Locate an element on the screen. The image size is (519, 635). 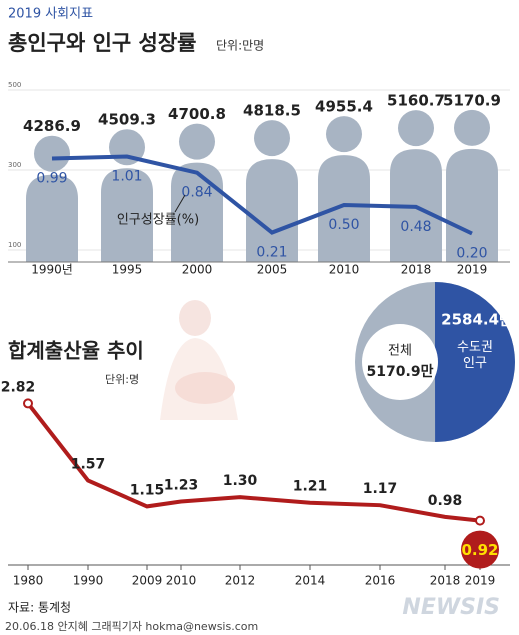
value-label: 1.57 is located at coordinates (88, 465).